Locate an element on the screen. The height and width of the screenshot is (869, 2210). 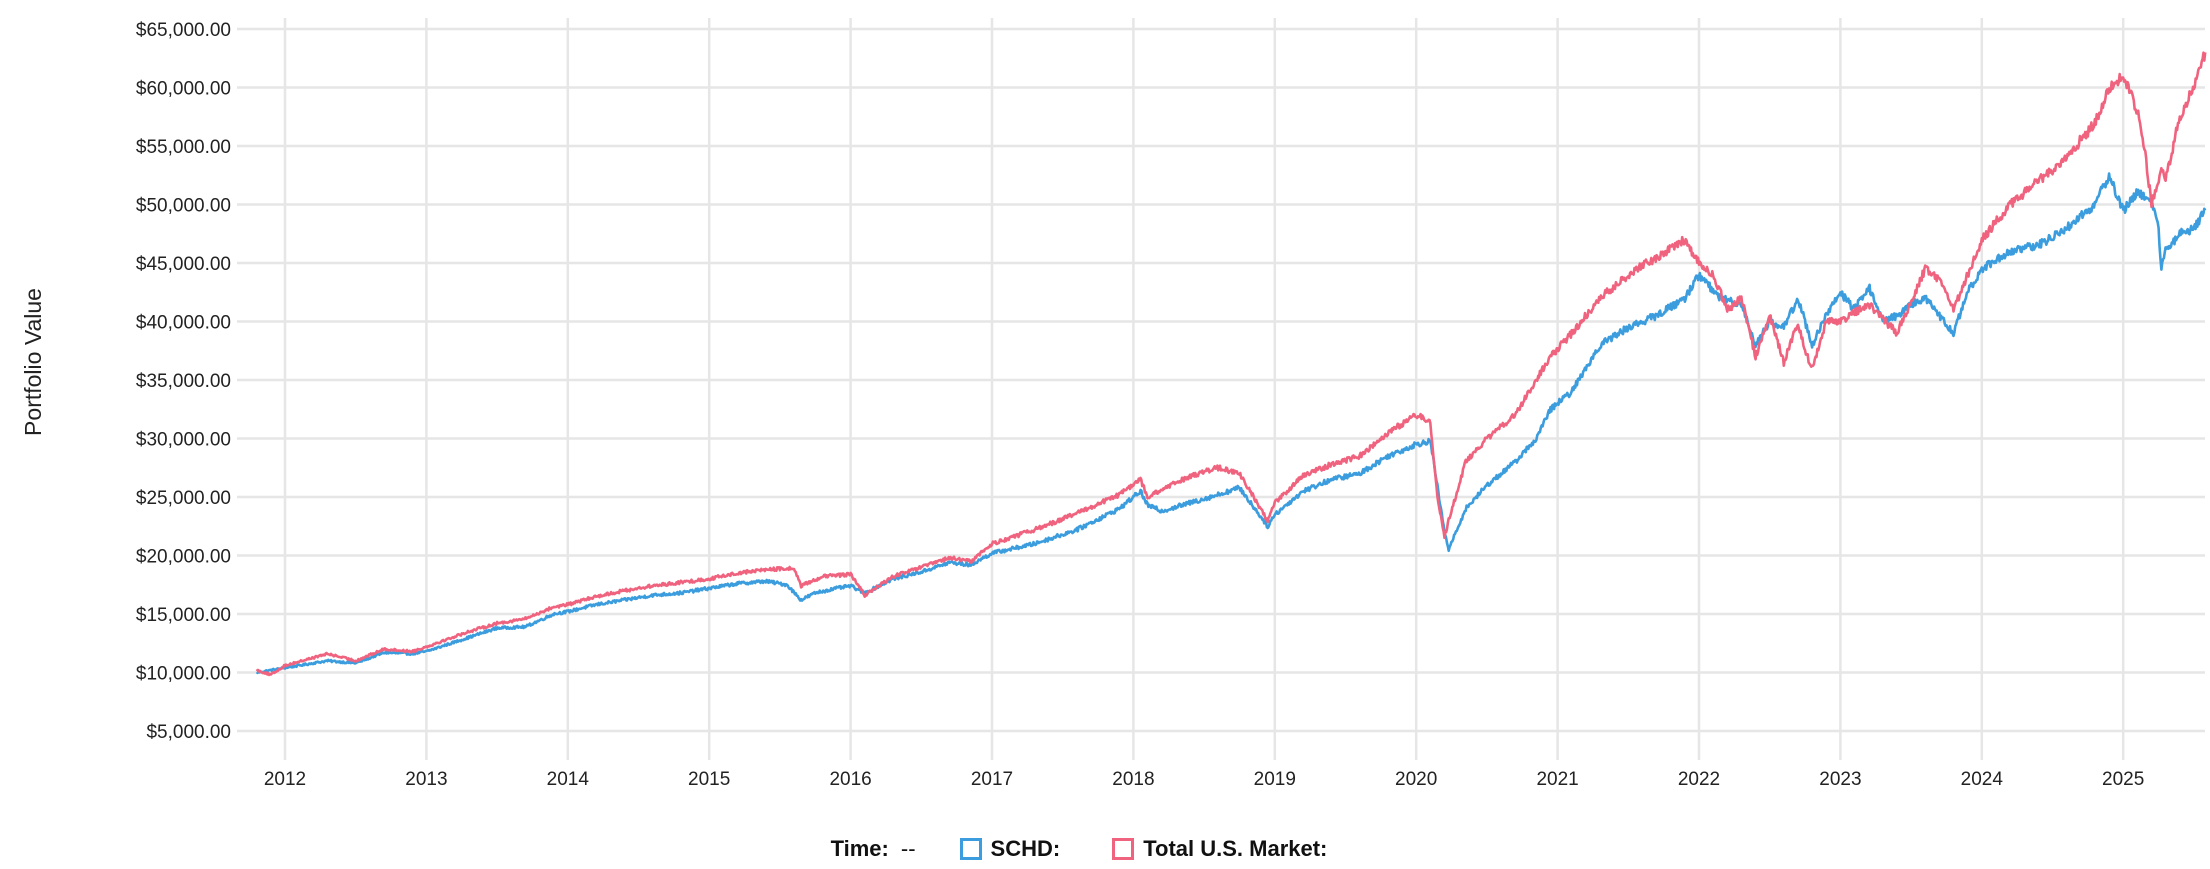
y-tick-label: $55,000.00 is located at coordinates (183, 147).